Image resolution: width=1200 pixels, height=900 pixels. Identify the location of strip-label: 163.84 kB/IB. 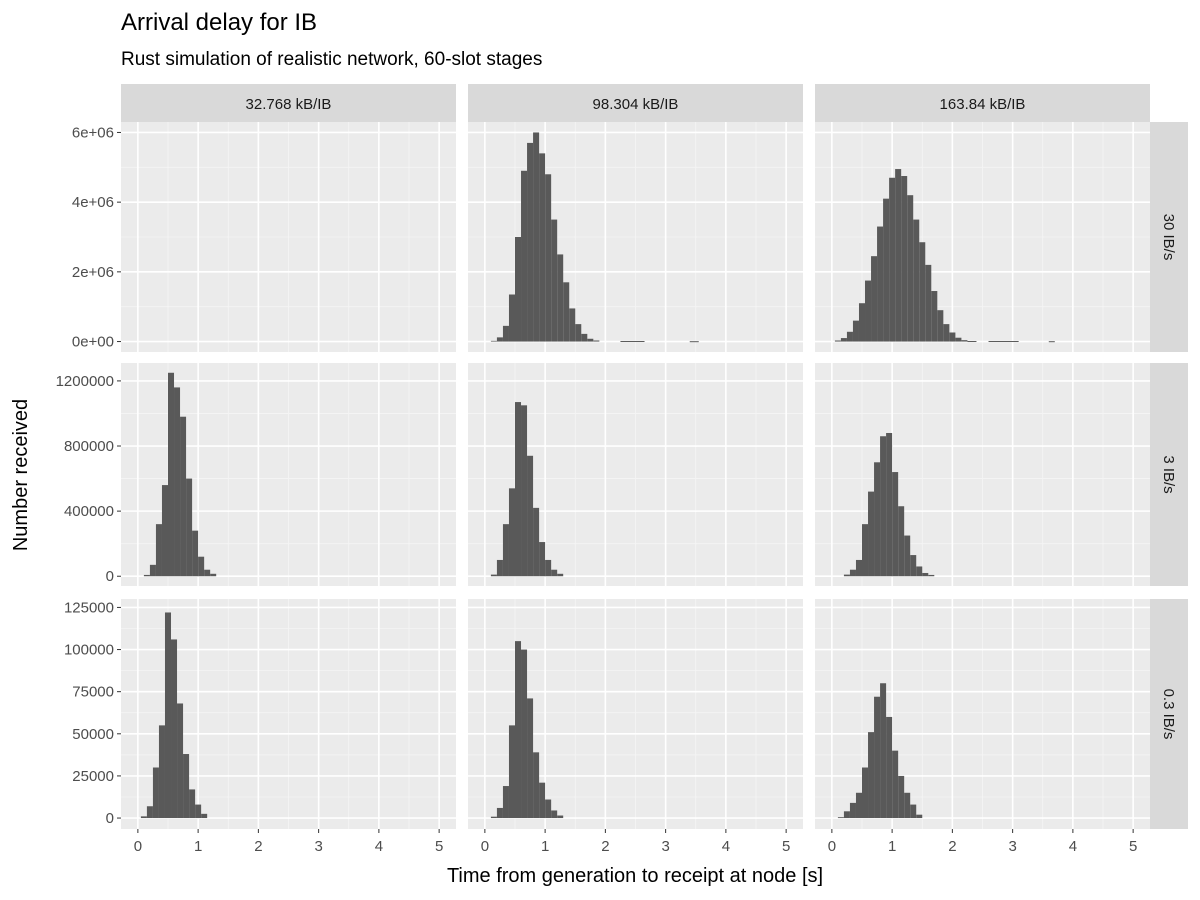
(983, 104).